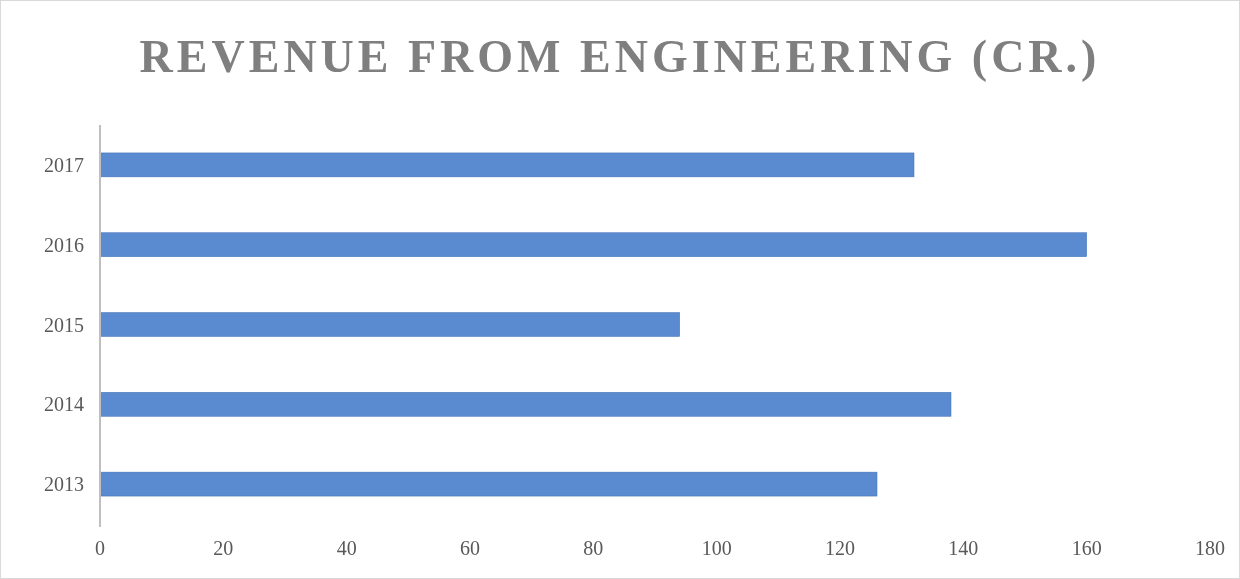  Describe the element at coordinates (620, 56) in the screenshot. I see `chart-title: REVENUE FROM ENGINEERING (CR.)` at that location.